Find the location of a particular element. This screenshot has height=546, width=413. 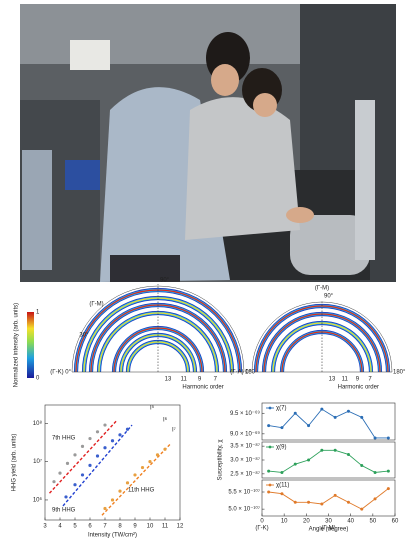

y-tick-label: 10⁶ is located at coordinates (38, 500).